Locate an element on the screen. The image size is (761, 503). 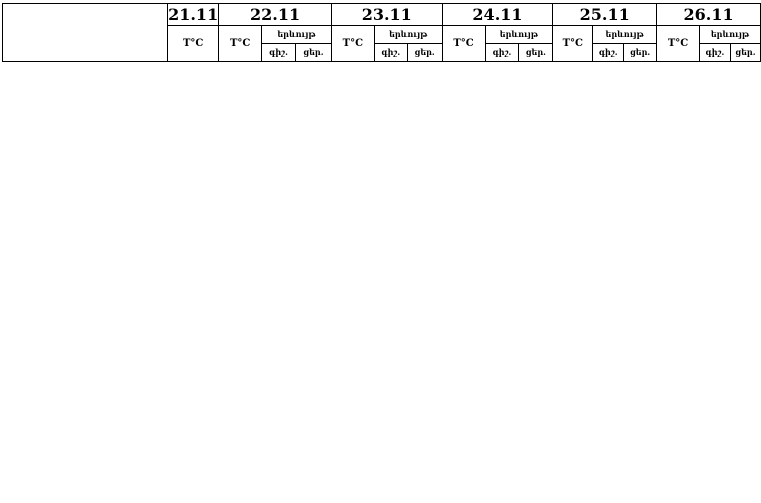
date-header: 21.11 is located at coordinates (193, 14).